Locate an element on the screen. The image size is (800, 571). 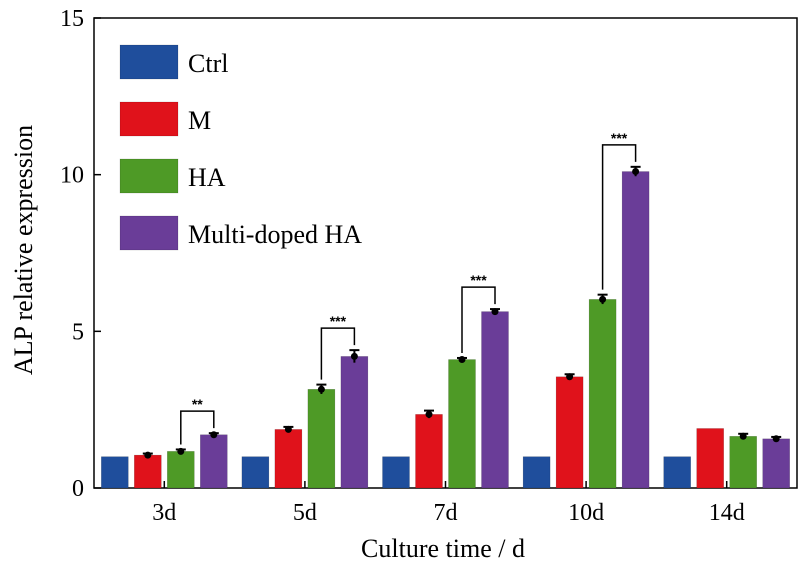
x-tick-label: 5d is located at coordinates (305, 513).